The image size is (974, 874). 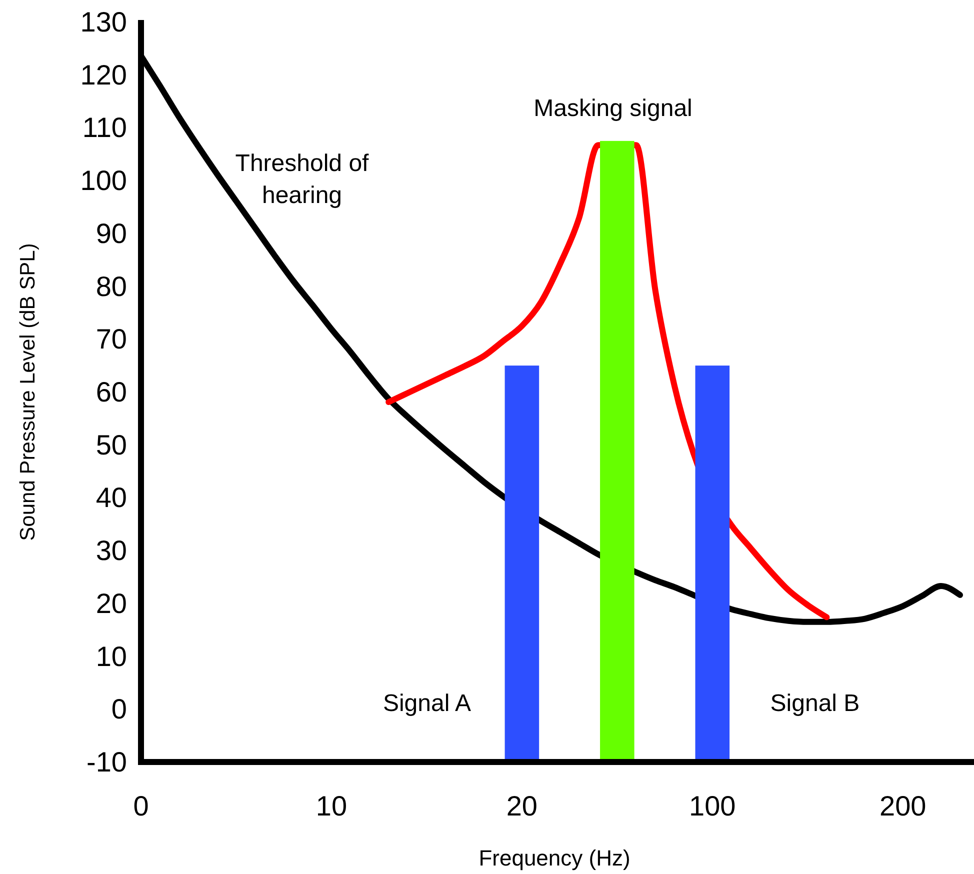 I want to click on annotation: Signal A, so click(x=427, y=703).